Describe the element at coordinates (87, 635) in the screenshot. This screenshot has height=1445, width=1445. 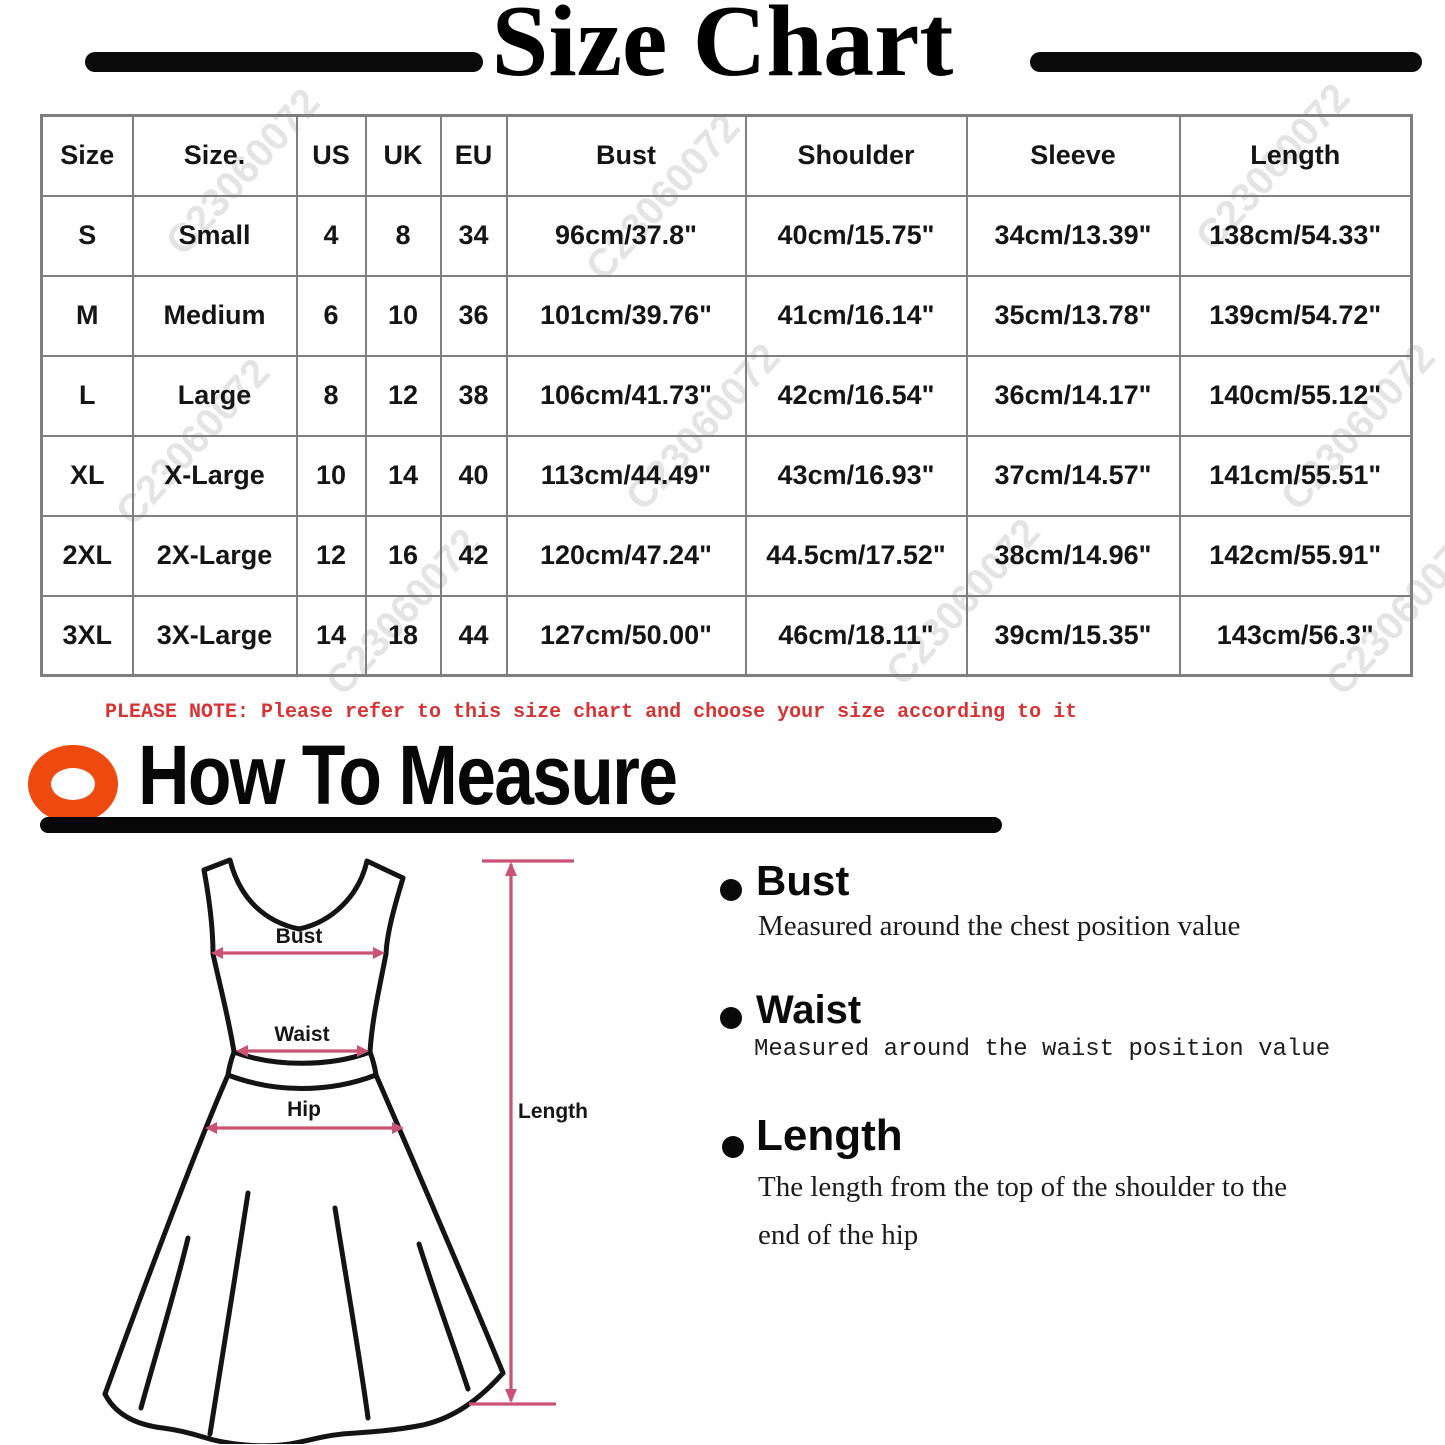
I see `table-cell: 3XL` at that location.